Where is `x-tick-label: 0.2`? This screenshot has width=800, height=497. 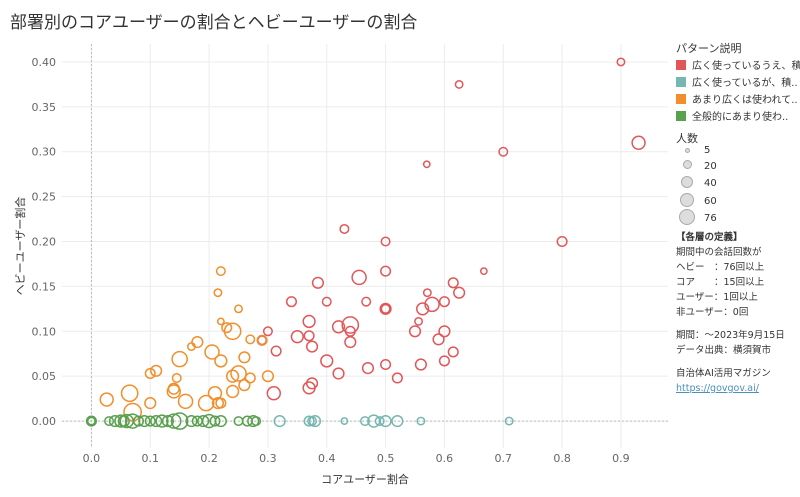 x-tick-label: 0.2 is located at coordinates (209, 458).